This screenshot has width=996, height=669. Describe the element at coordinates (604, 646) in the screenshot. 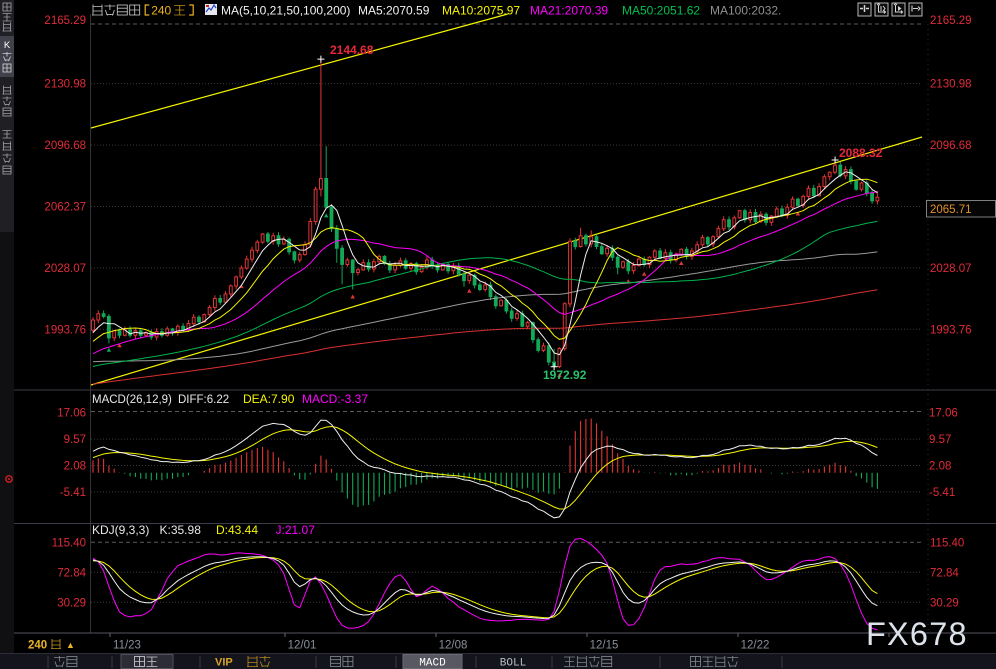

I see `svg-text: 12/15` at that location.